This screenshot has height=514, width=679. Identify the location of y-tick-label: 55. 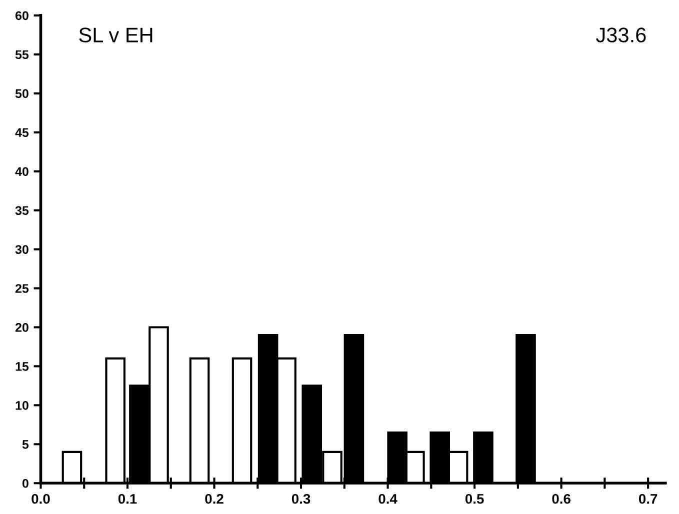
(22, 55).